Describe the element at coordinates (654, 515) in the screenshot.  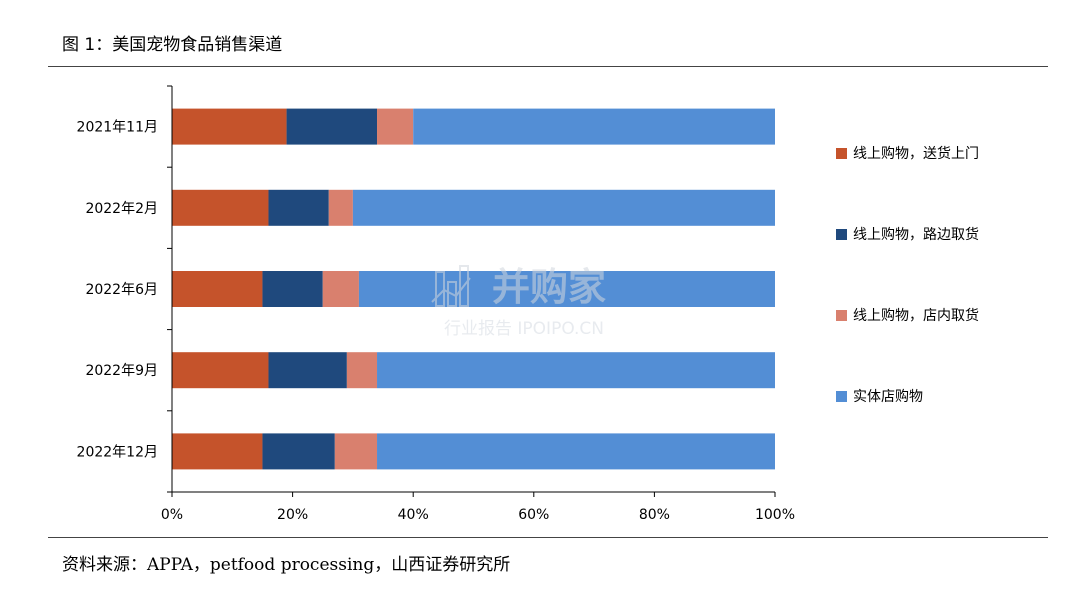
I see `x-tick-label: 80%` at that location.